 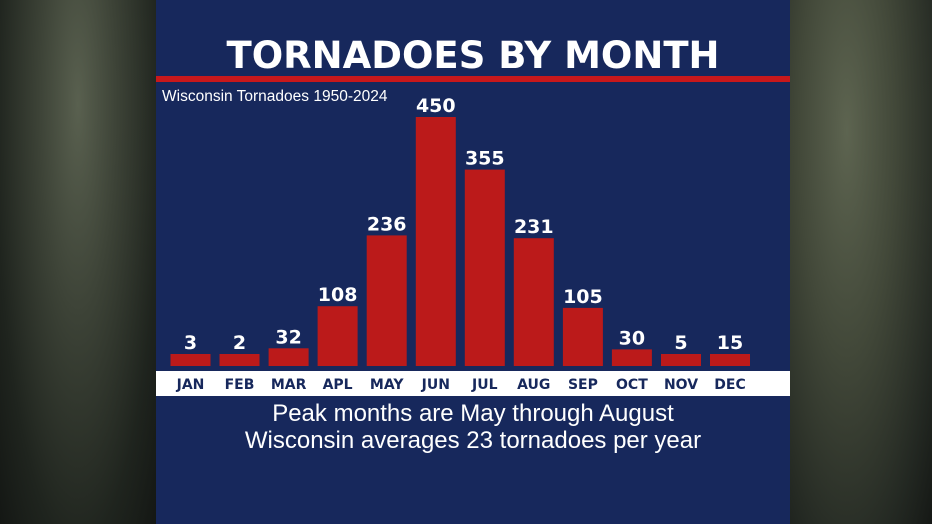 What do you see at coordinates (337, 336) in the screenshot?
I see `bar-apl` at bounding box center [337, 336].